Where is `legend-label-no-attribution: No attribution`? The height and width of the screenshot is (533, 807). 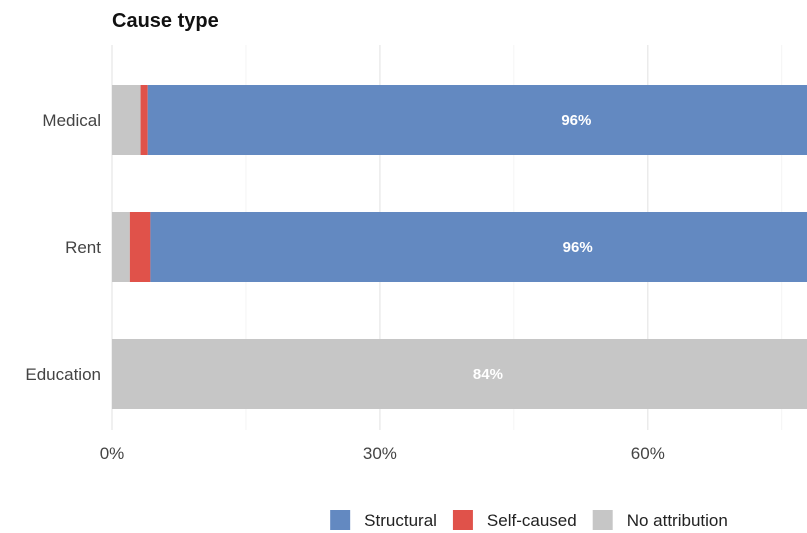
legend-label-no-attribution: No attribution is located at coordinates (677, 520).